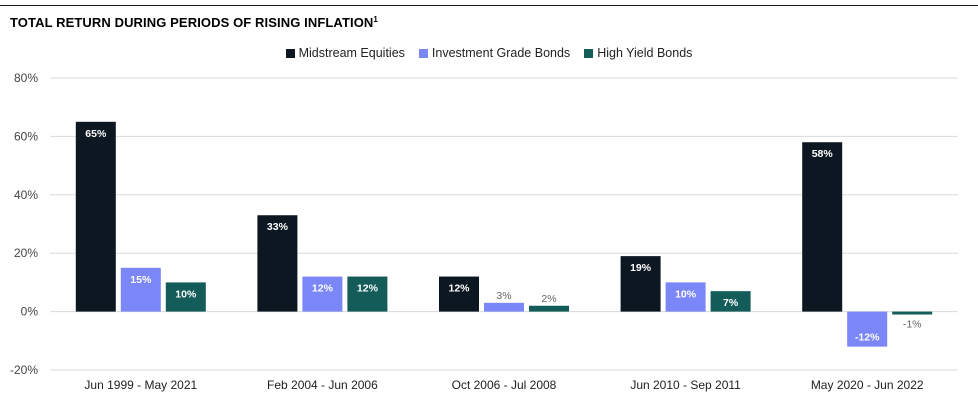  Describe the element at coordinates (26, 78) in the screenshot. I see `y-tick-label: 80%` at that location.